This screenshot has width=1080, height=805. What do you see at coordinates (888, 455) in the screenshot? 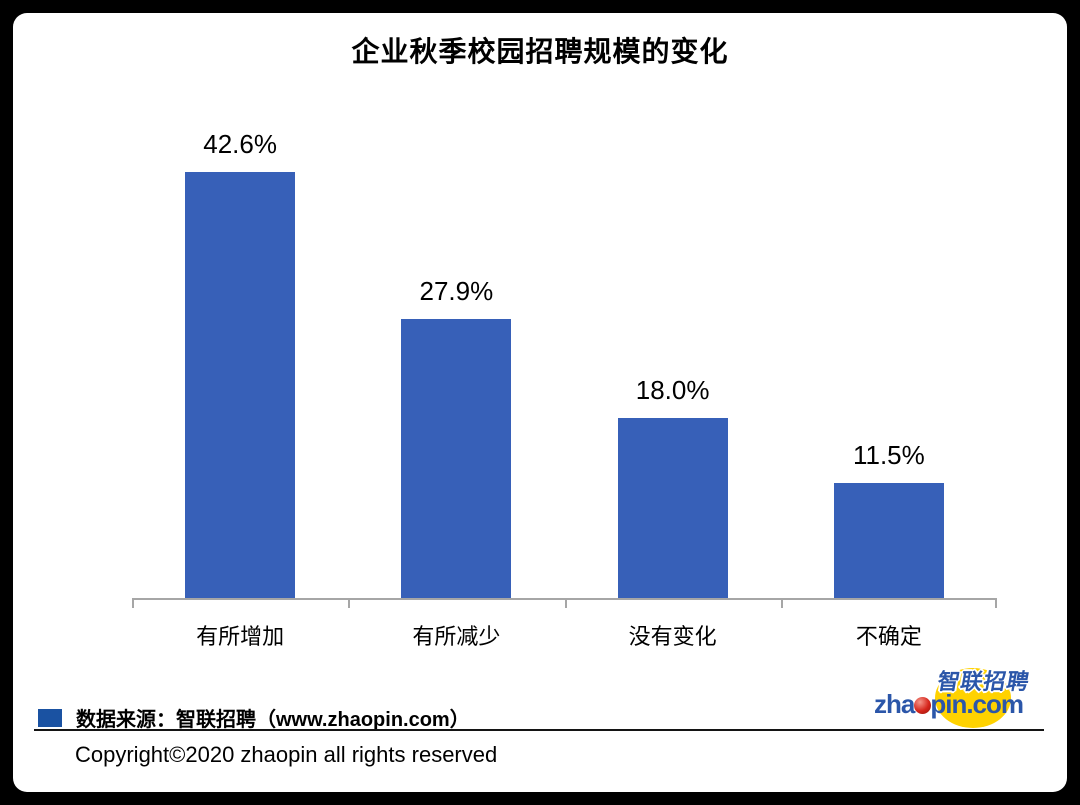
I see `bar-value-label: 11.5%` at bounding box center [888, 455].